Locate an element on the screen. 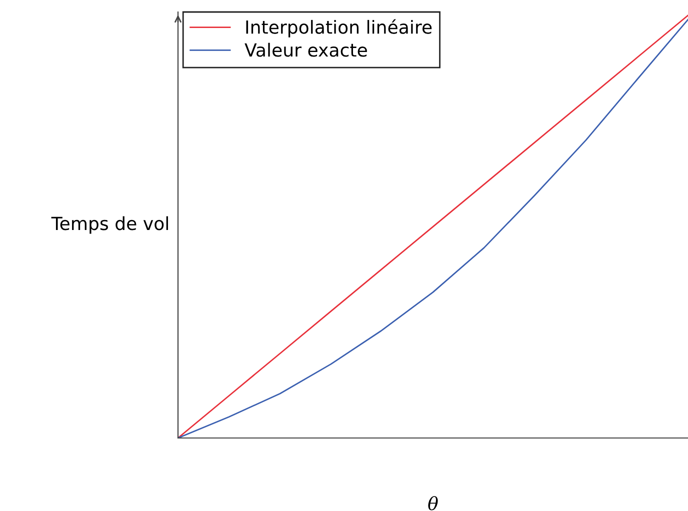 The height and width of the screenshot is (511, 688). legend-label: Valeur exacte is located at coordinates (305, 49).